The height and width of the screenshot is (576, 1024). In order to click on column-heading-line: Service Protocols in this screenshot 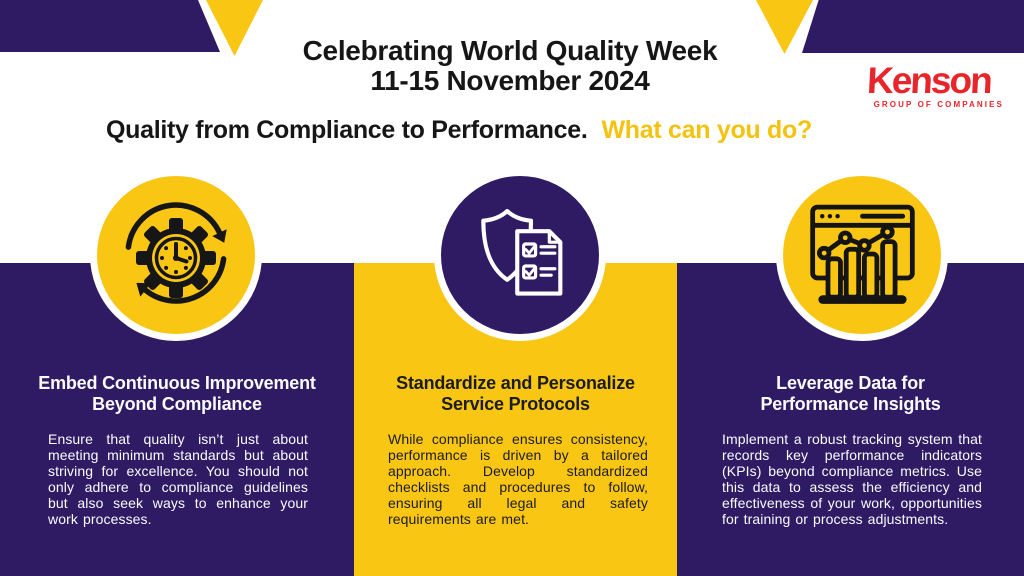, I will do `click(515, 403)`.